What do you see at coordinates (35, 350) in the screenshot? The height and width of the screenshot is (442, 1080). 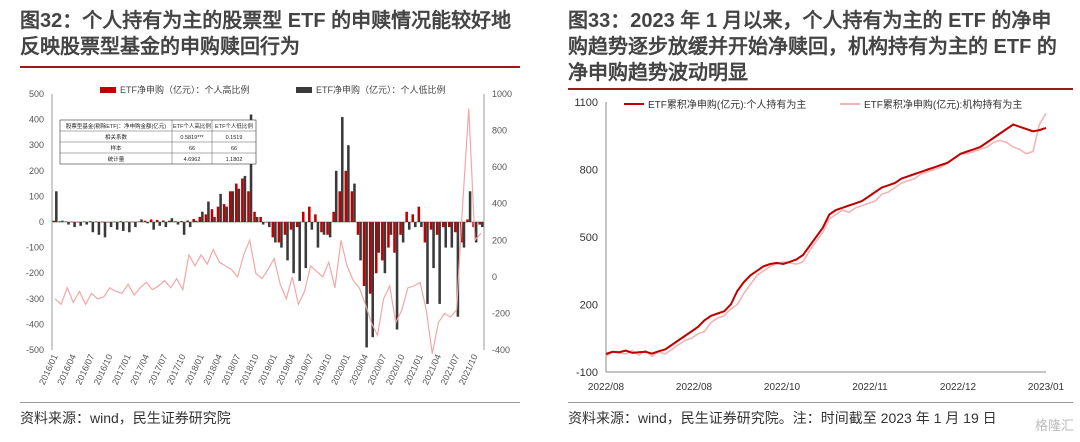 I see `y-tick-label: -500` at bounding box center [35, 350].